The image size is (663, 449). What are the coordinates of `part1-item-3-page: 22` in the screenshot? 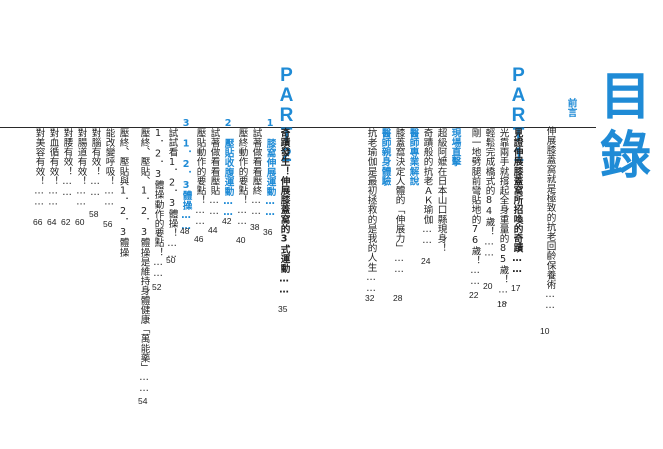 It's located at (474, 295).